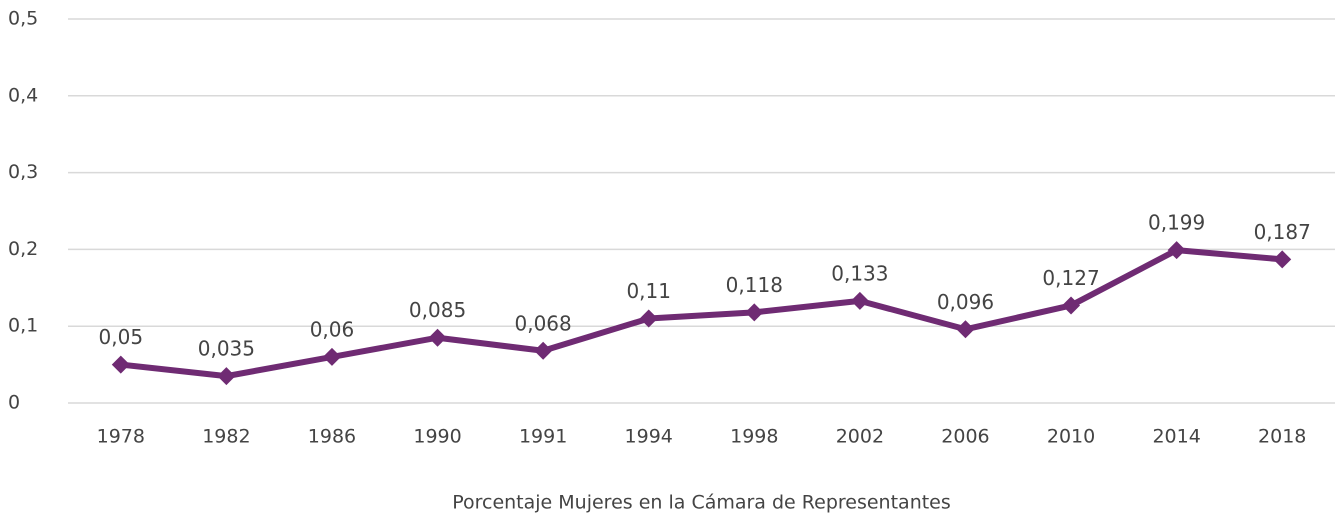 This screenshot has height=519, width=1336. I want to click on data-label: 0,035, so click(226, 349).